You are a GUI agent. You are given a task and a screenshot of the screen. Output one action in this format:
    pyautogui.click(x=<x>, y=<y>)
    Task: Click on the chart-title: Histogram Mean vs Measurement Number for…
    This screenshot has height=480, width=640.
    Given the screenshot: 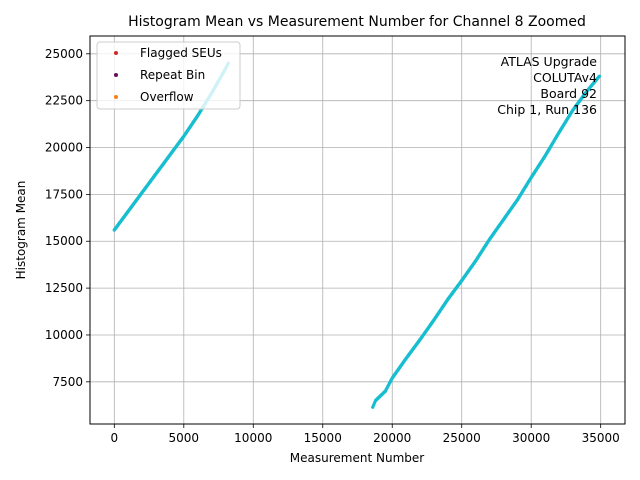 What is the action you would take?
    pyautogui.click(x=357, y=22)
    